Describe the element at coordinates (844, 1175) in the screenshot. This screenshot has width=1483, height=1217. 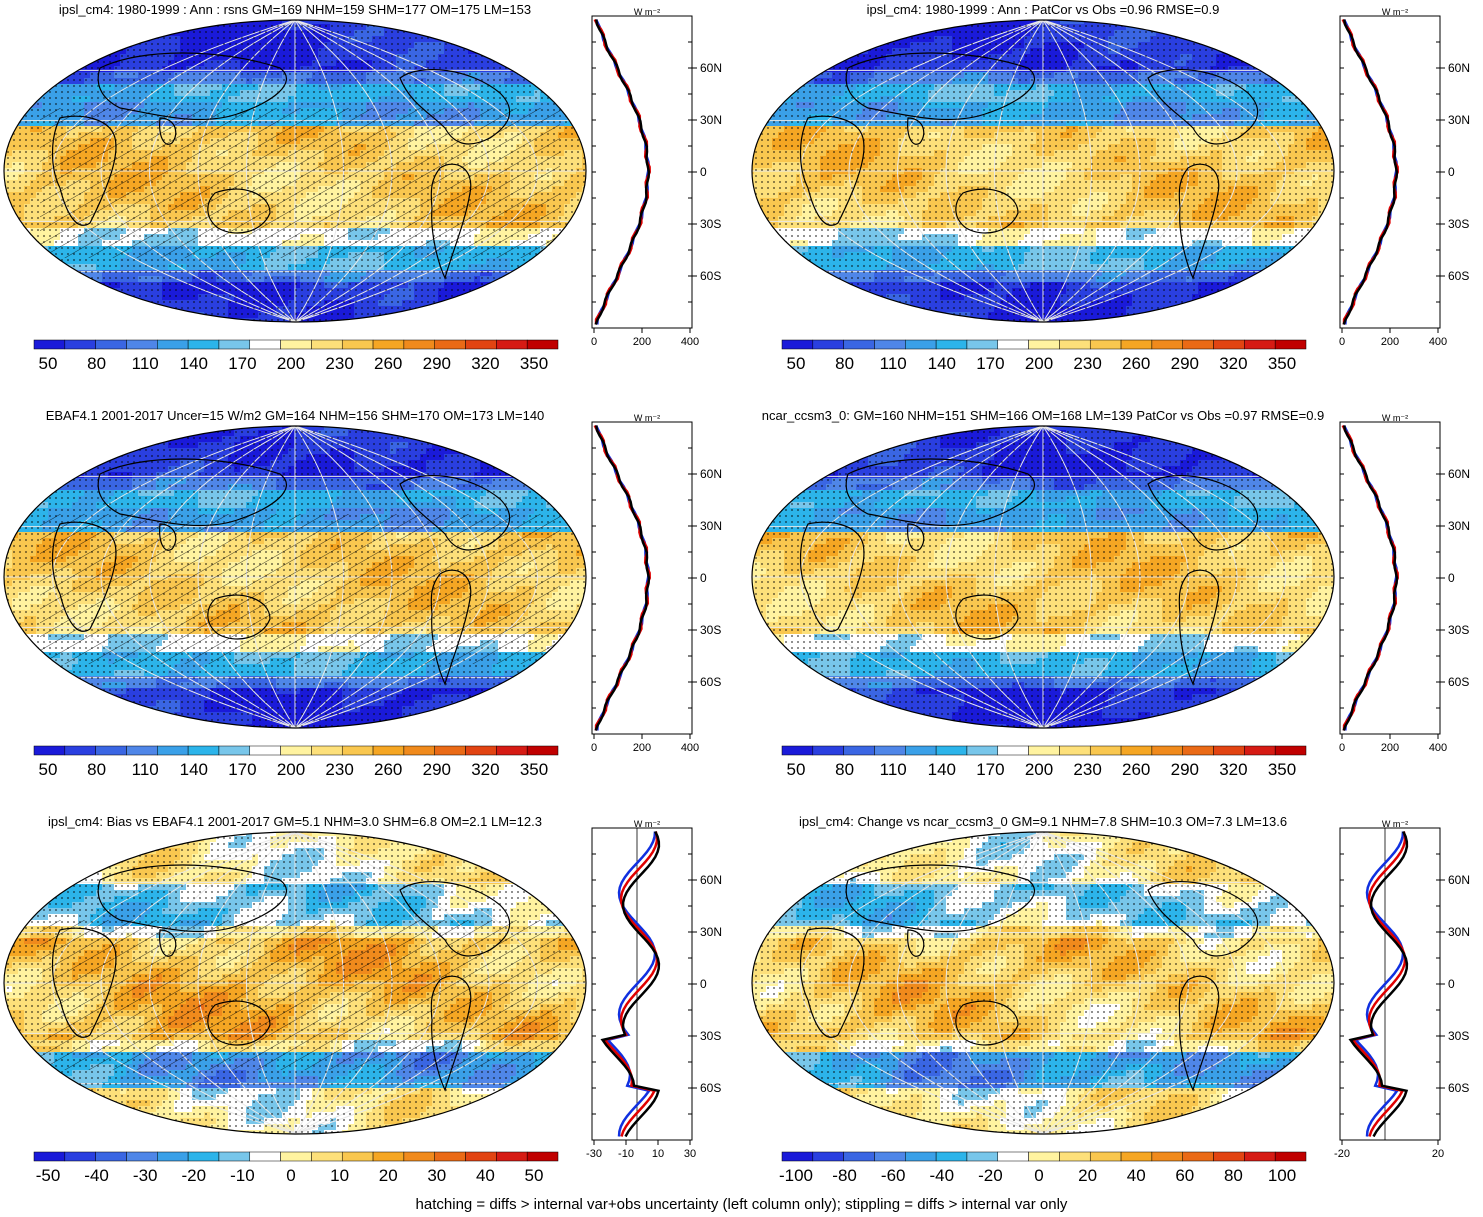
I see `colorbar-label: -80` at that location.